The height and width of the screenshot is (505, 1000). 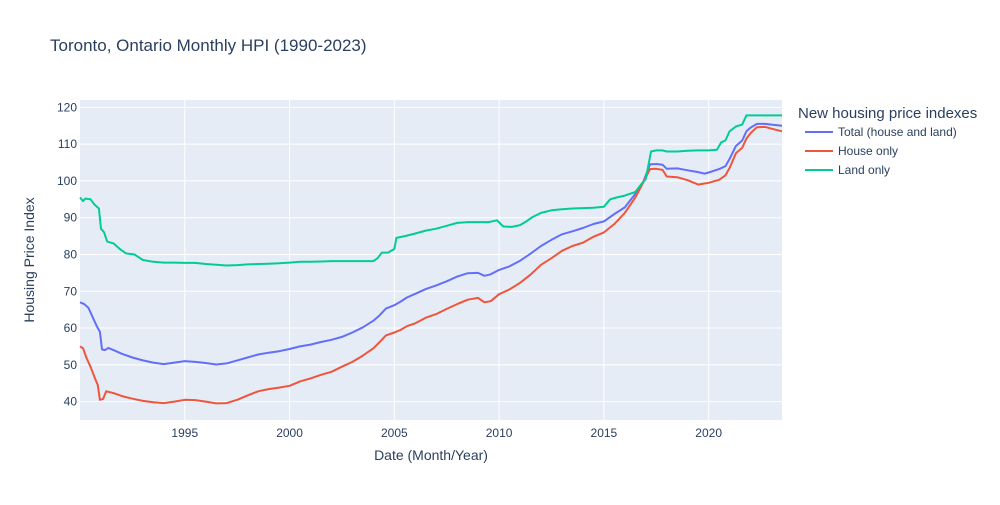 I want to click on x-tick-label: 2010, so click(x=499, y=433).